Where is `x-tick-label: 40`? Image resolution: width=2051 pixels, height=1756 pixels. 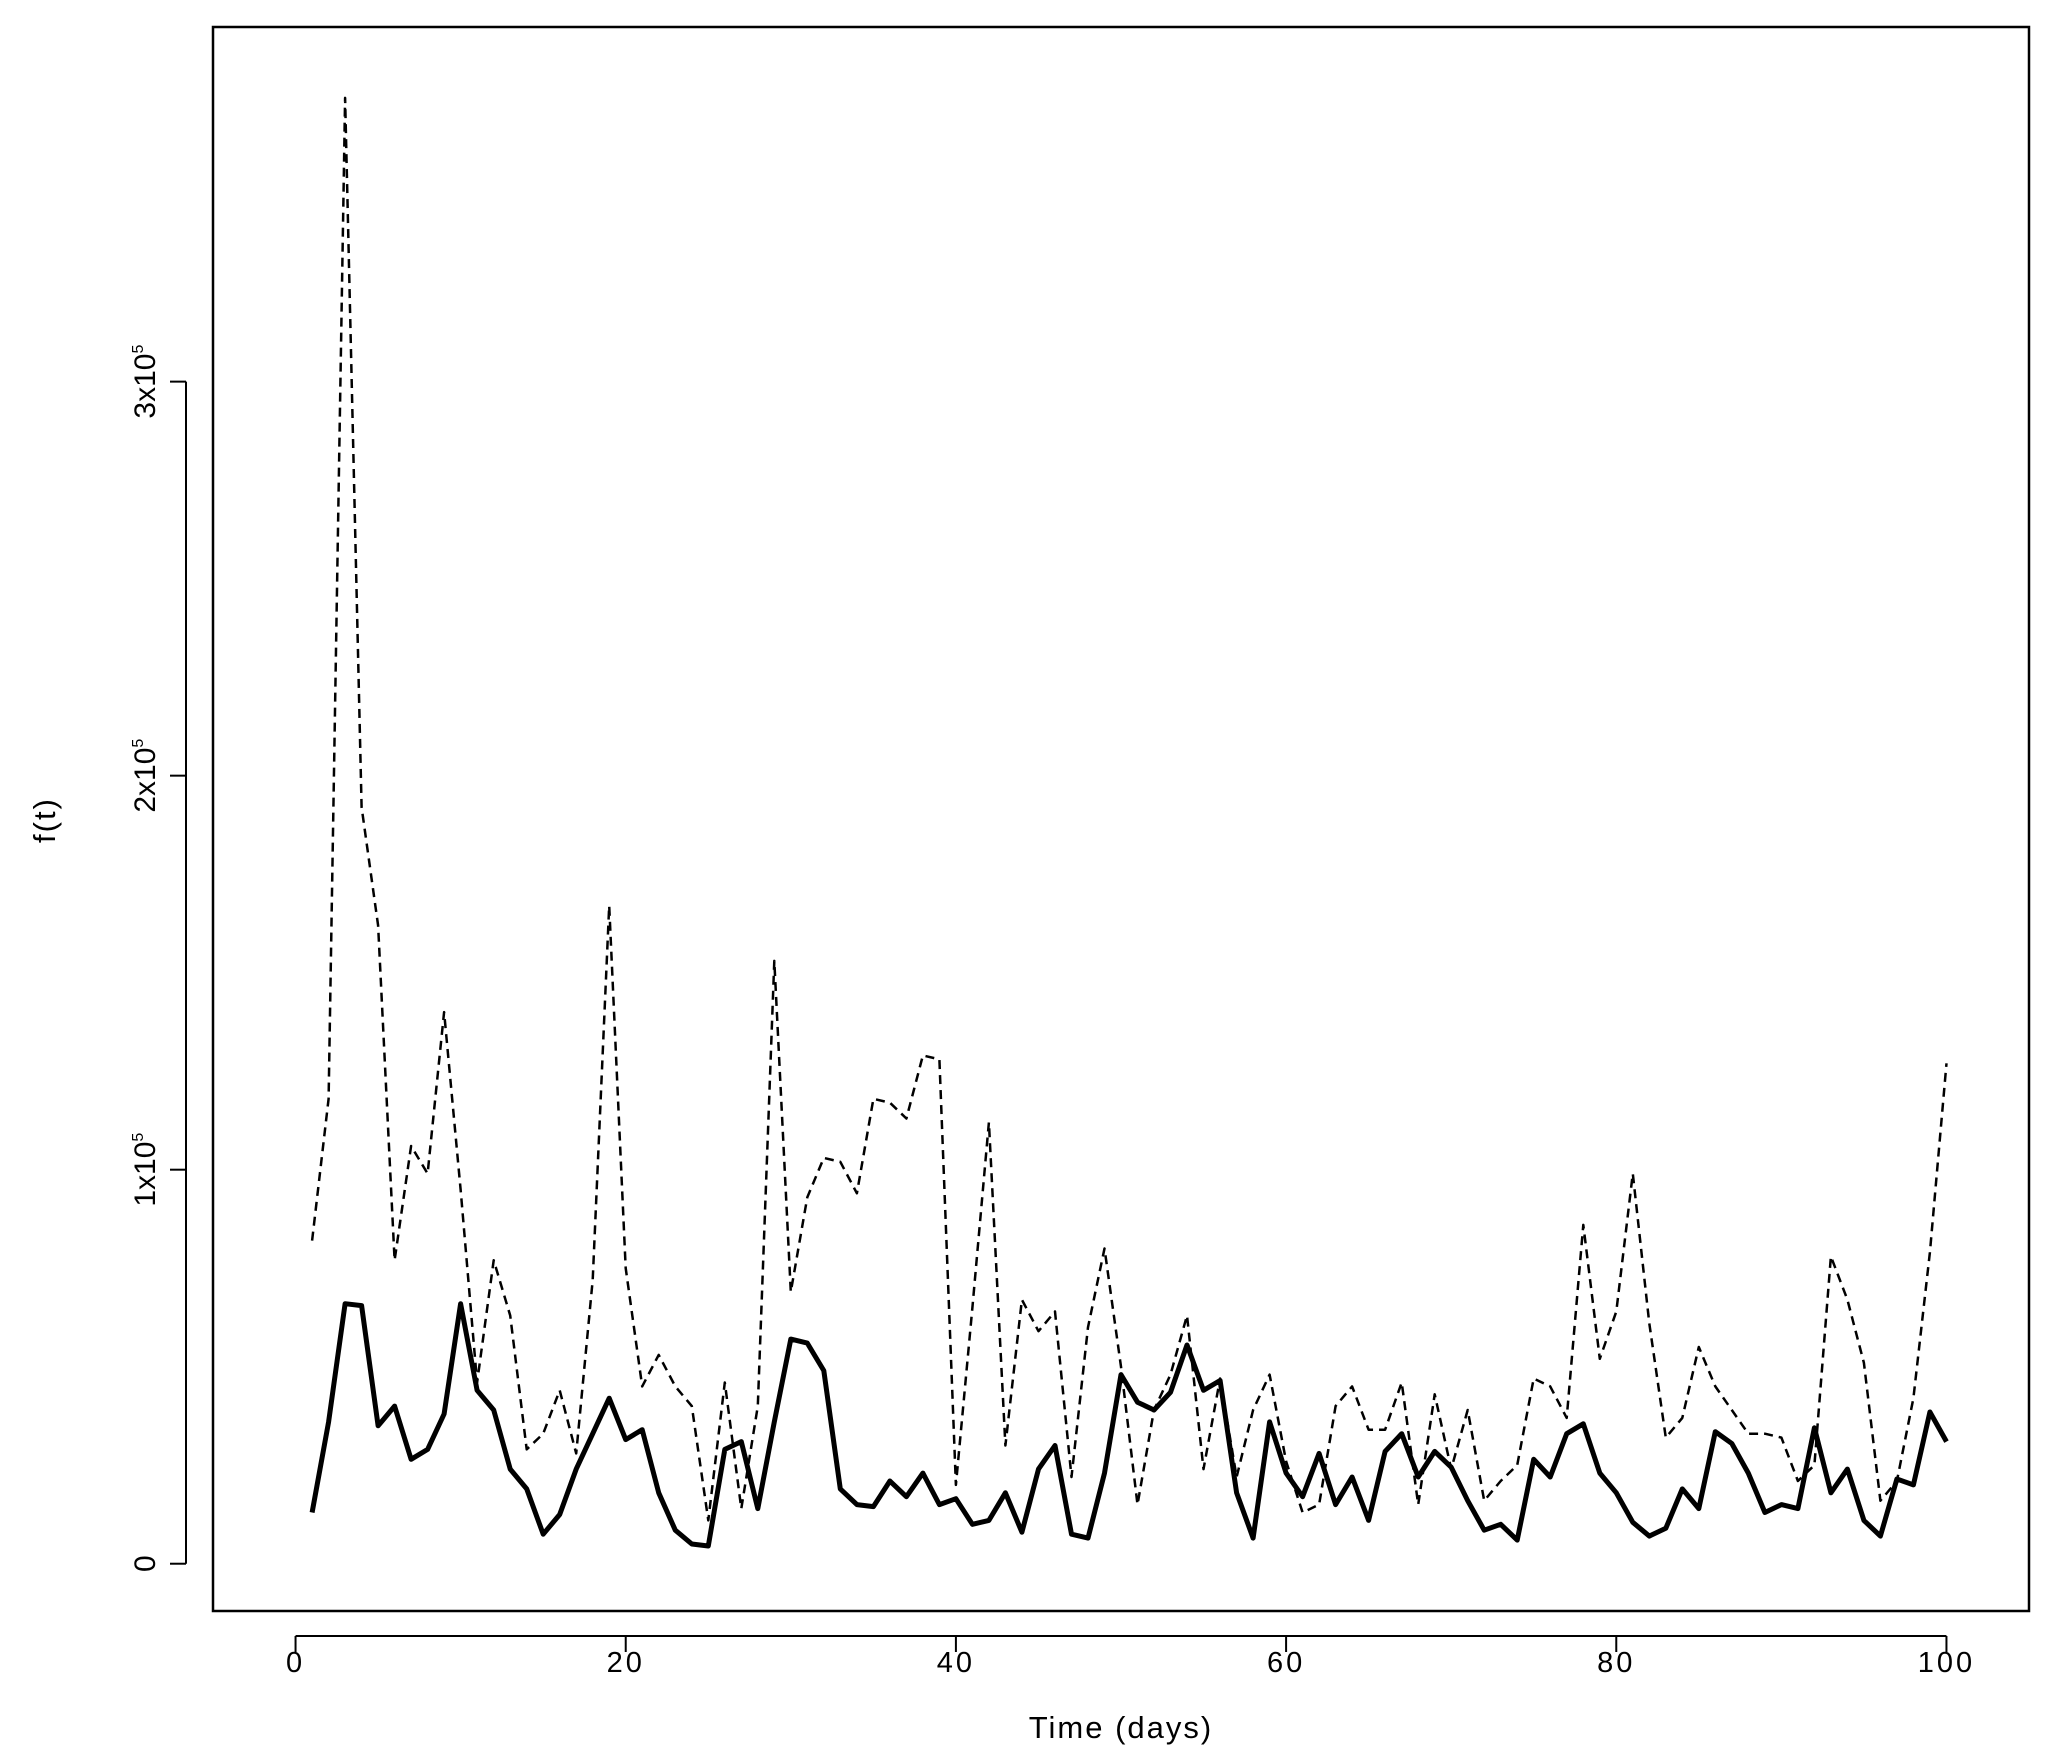 x-tick-label: 40 is located at coordinates (956, 1663).